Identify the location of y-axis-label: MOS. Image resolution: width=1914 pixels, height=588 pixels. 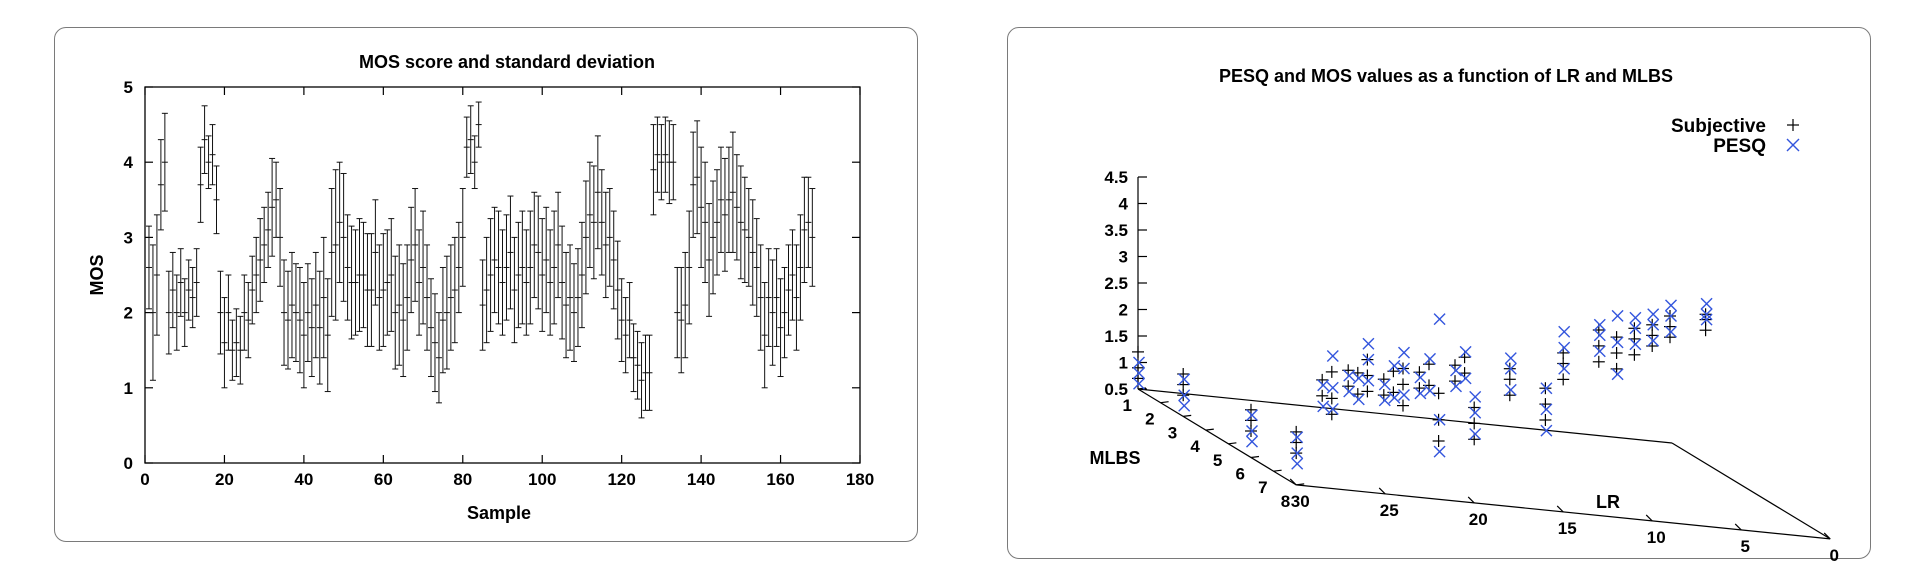
(97, 274).